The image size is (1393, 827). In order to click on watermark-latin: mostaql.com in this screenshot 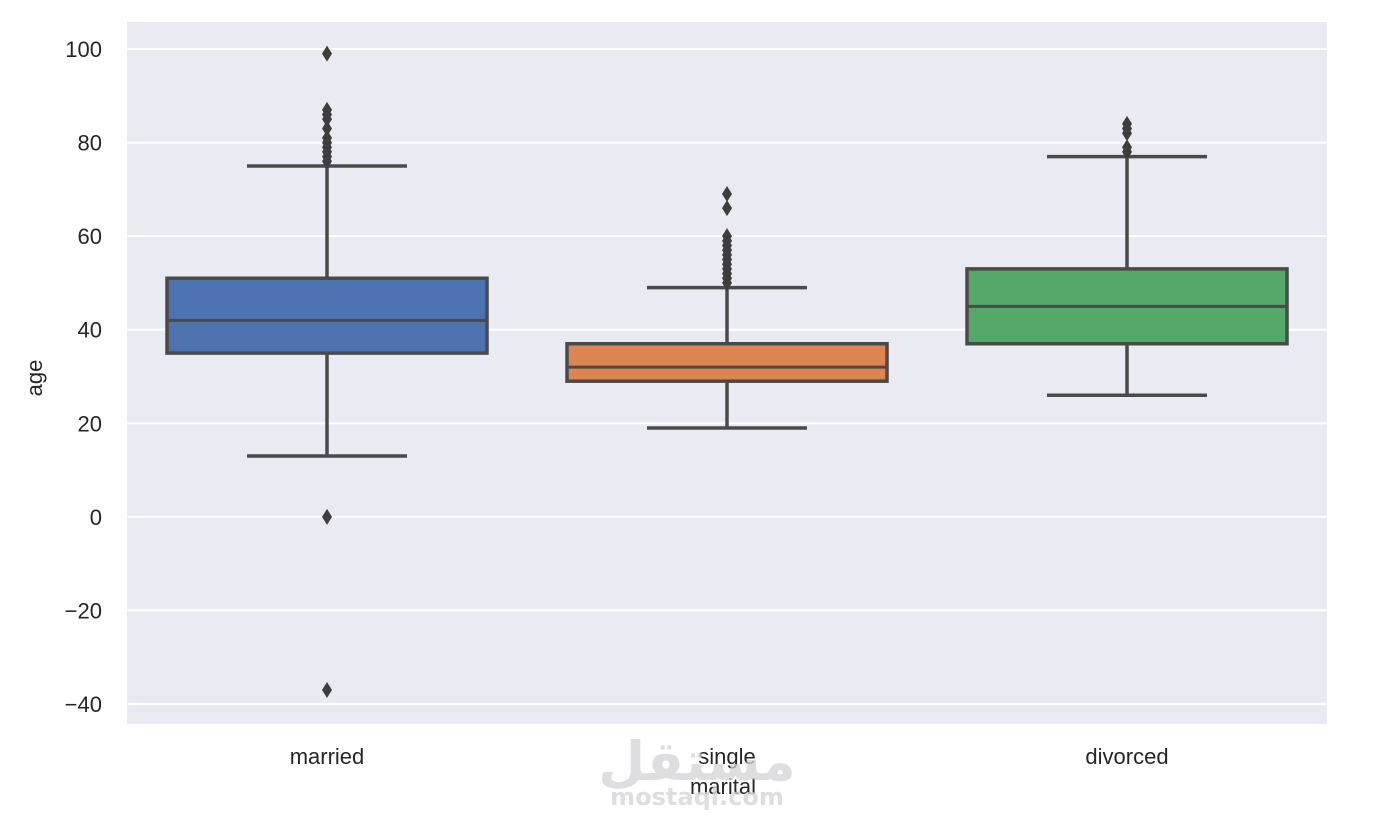, I will do `click(697, 797)`.